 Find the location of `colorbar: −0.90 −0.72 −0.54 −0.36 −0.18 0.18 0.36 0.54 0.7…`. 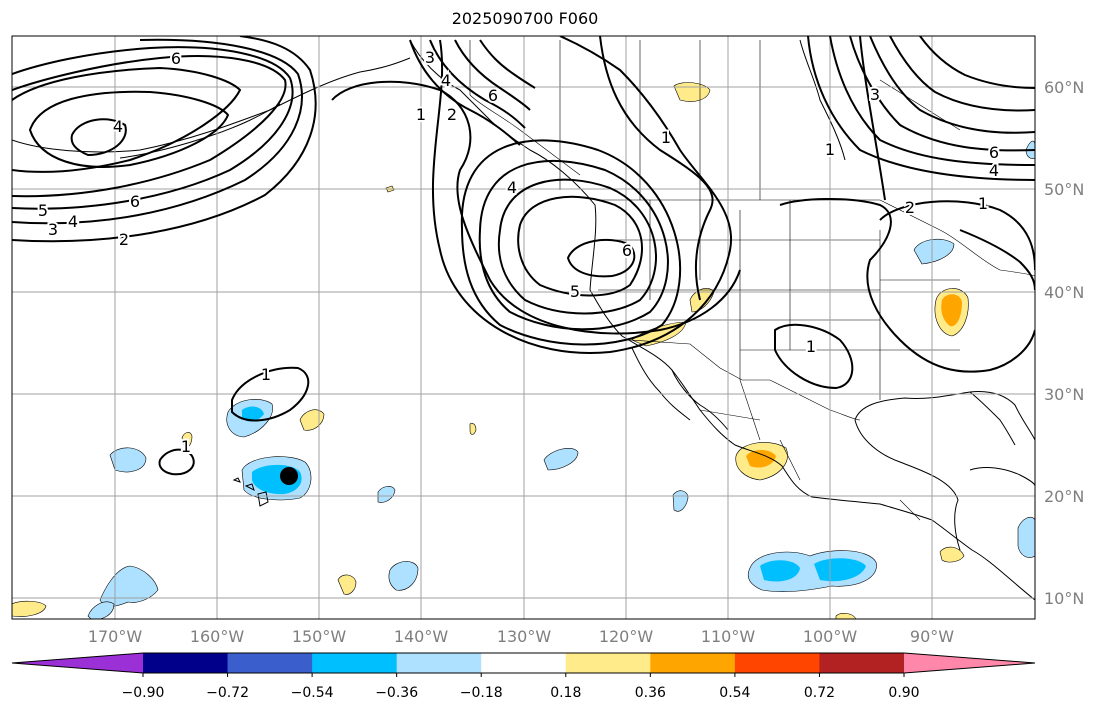

colorbar: −0.90 −0.72 −0.54 −0.36 −0.18 0.18 0.36 0.54 0.7… is located at coordinates (523, 676).